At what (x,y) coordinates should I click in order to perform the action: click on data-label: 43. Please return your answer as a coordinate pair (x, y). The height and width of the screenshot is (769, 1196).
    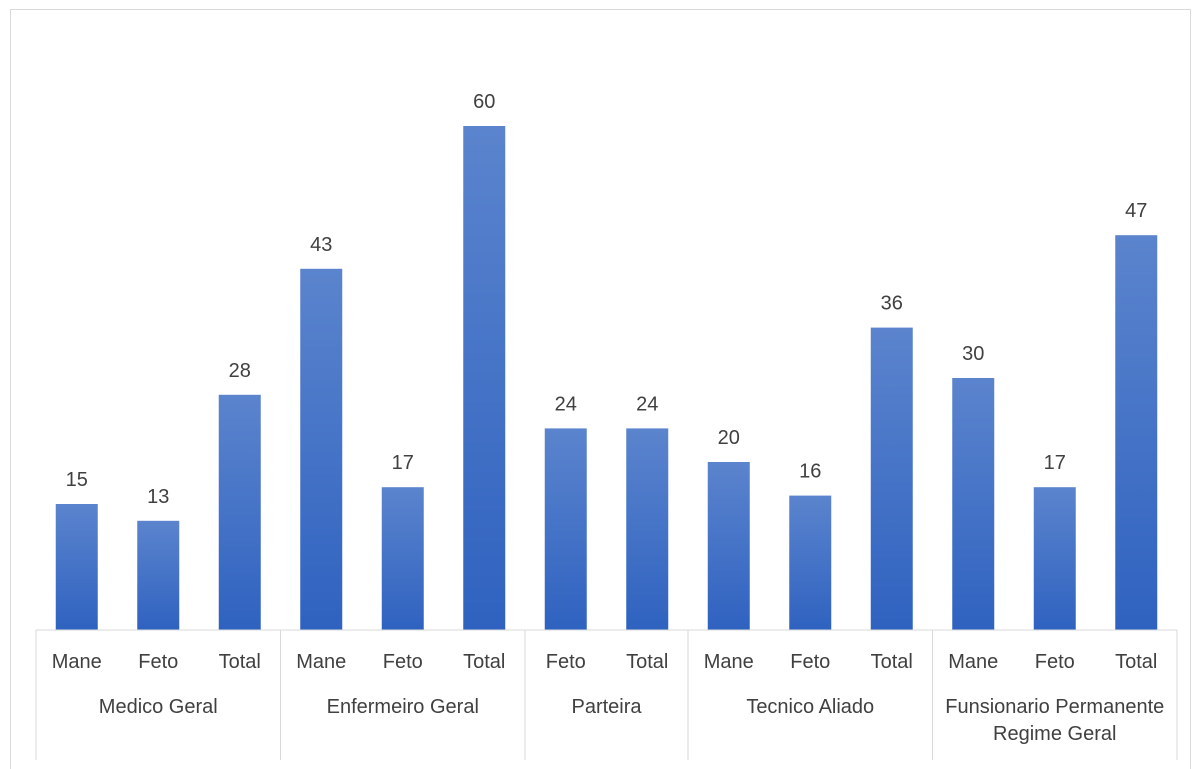
    Looking at the image, I should click on (321, 245).